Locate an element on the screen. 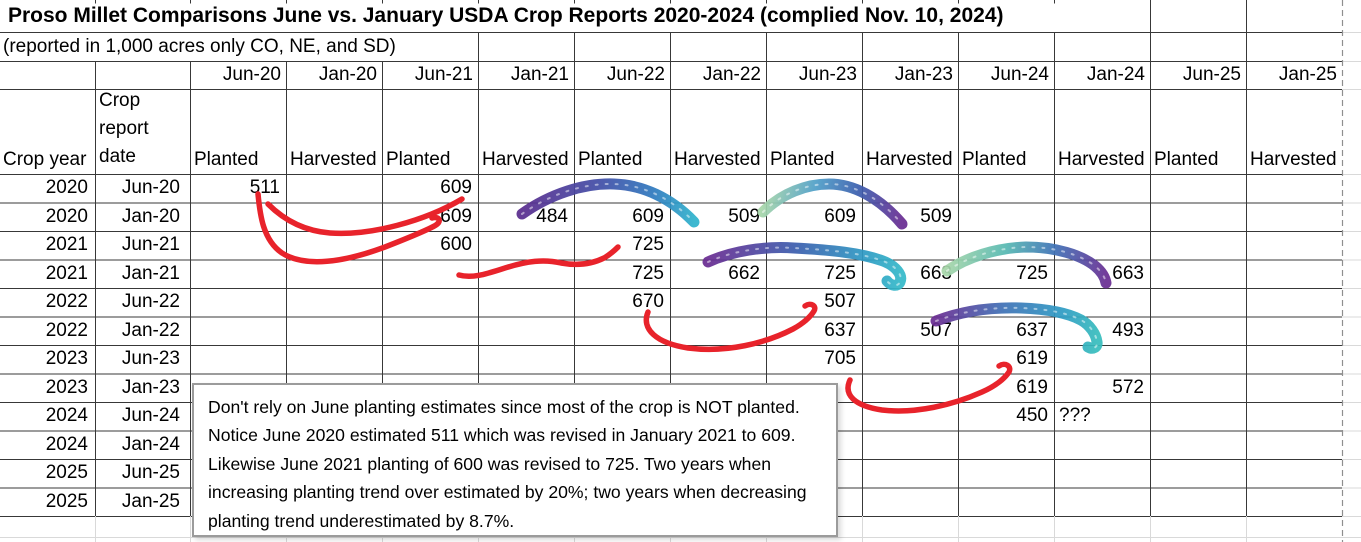 This screenshot has height=542, width=1361. date-header-Jan-23: Jan-23 is located at coordinates (923, 74).